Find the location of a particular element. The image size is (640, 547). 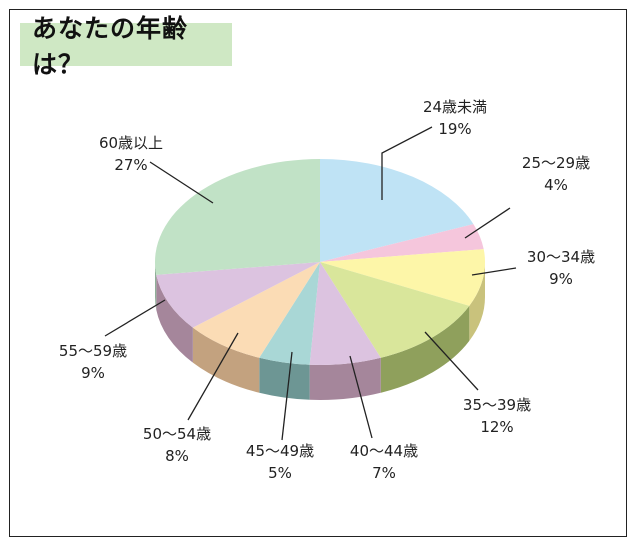

label-pct-4: 7% is located at coordinates (384, 473).